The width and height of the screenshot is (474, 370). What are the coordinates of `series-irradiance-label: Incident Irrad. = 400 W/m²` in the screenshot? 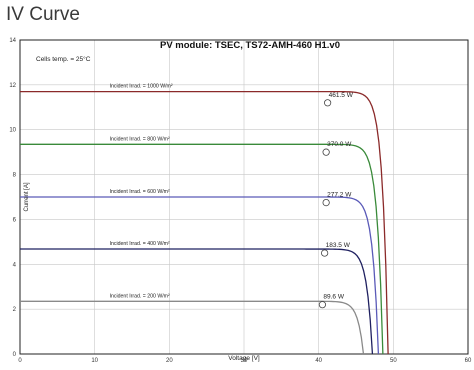 It's located at (140, 244).